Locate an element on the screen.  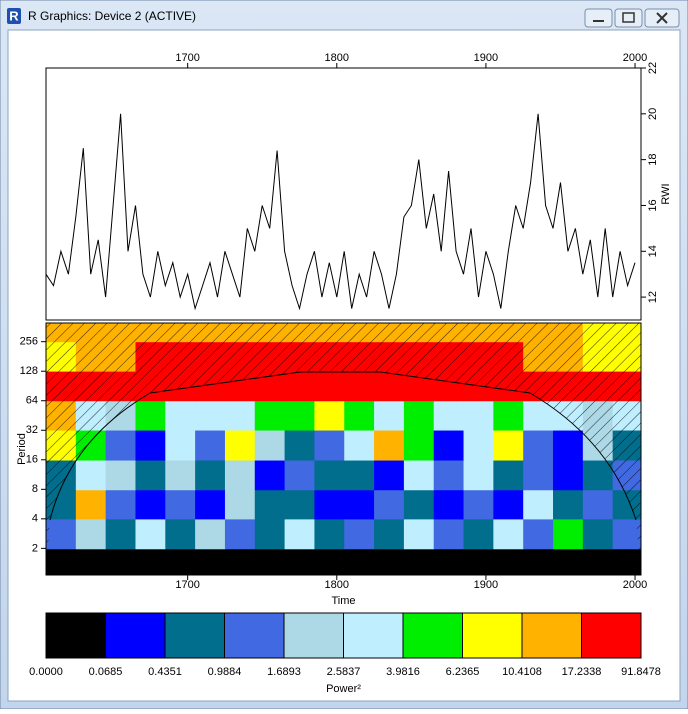
maximize-button is located at coordinates (628, 18).